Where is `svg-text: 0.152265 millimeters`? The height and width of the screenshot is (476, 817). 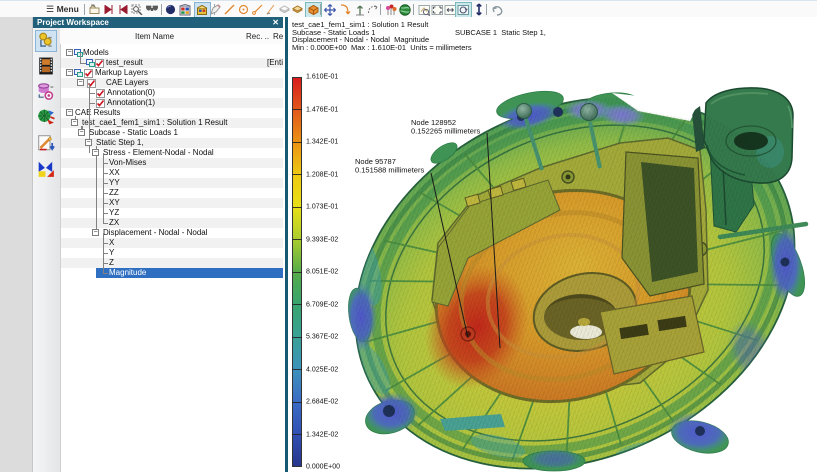 svg-text: 0.152265 millimeters is located at coordinates (445, 131).